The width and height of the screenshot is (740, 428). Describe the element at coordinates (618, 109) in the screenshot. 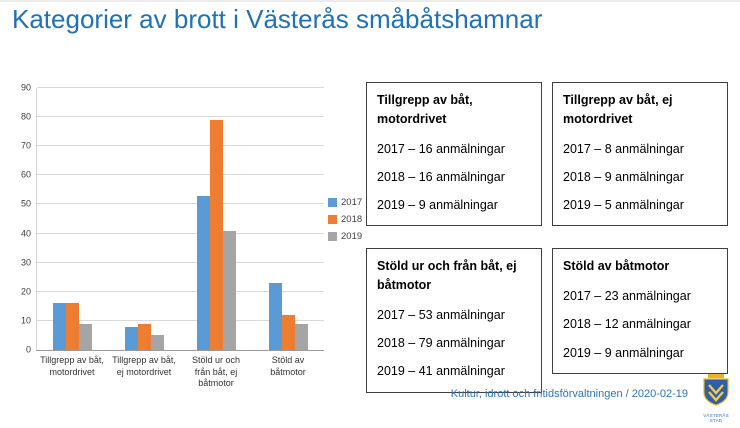

I see `info-box-title: Tillgrepp av båt, ej motordrivet` at that location.